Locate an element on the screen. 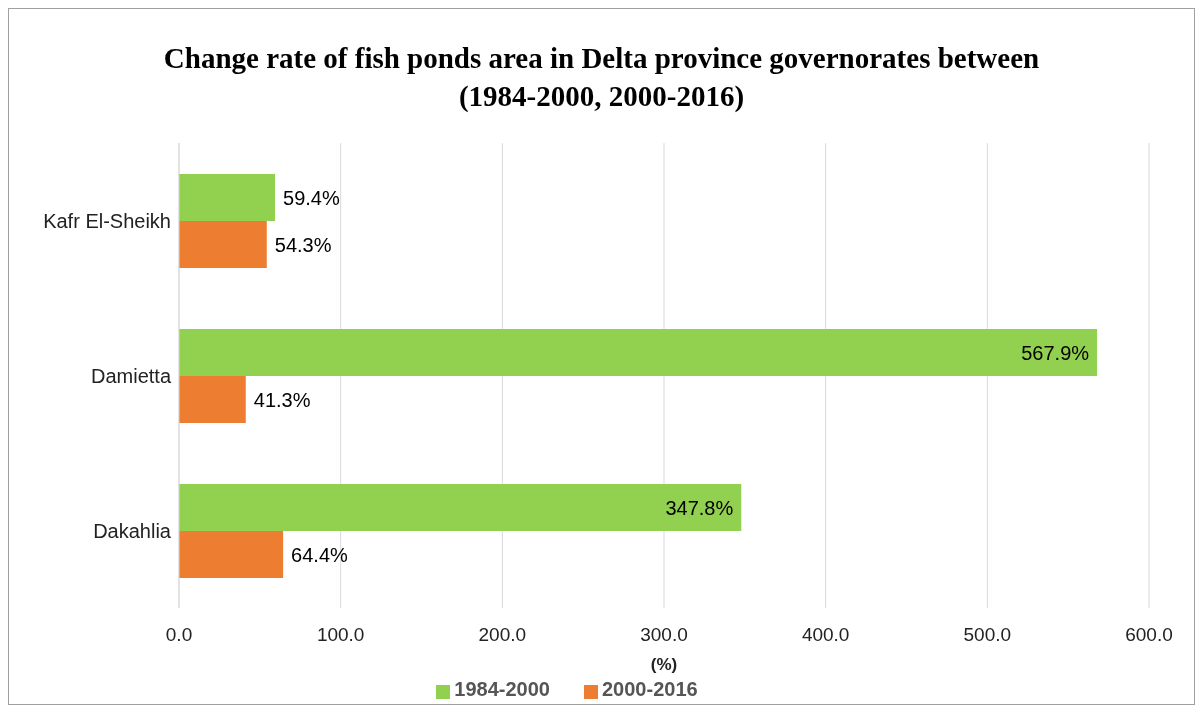 The width and height of the screenshot is (1203, 711). data-label: 59.4% is located at coordinates (311, 197).